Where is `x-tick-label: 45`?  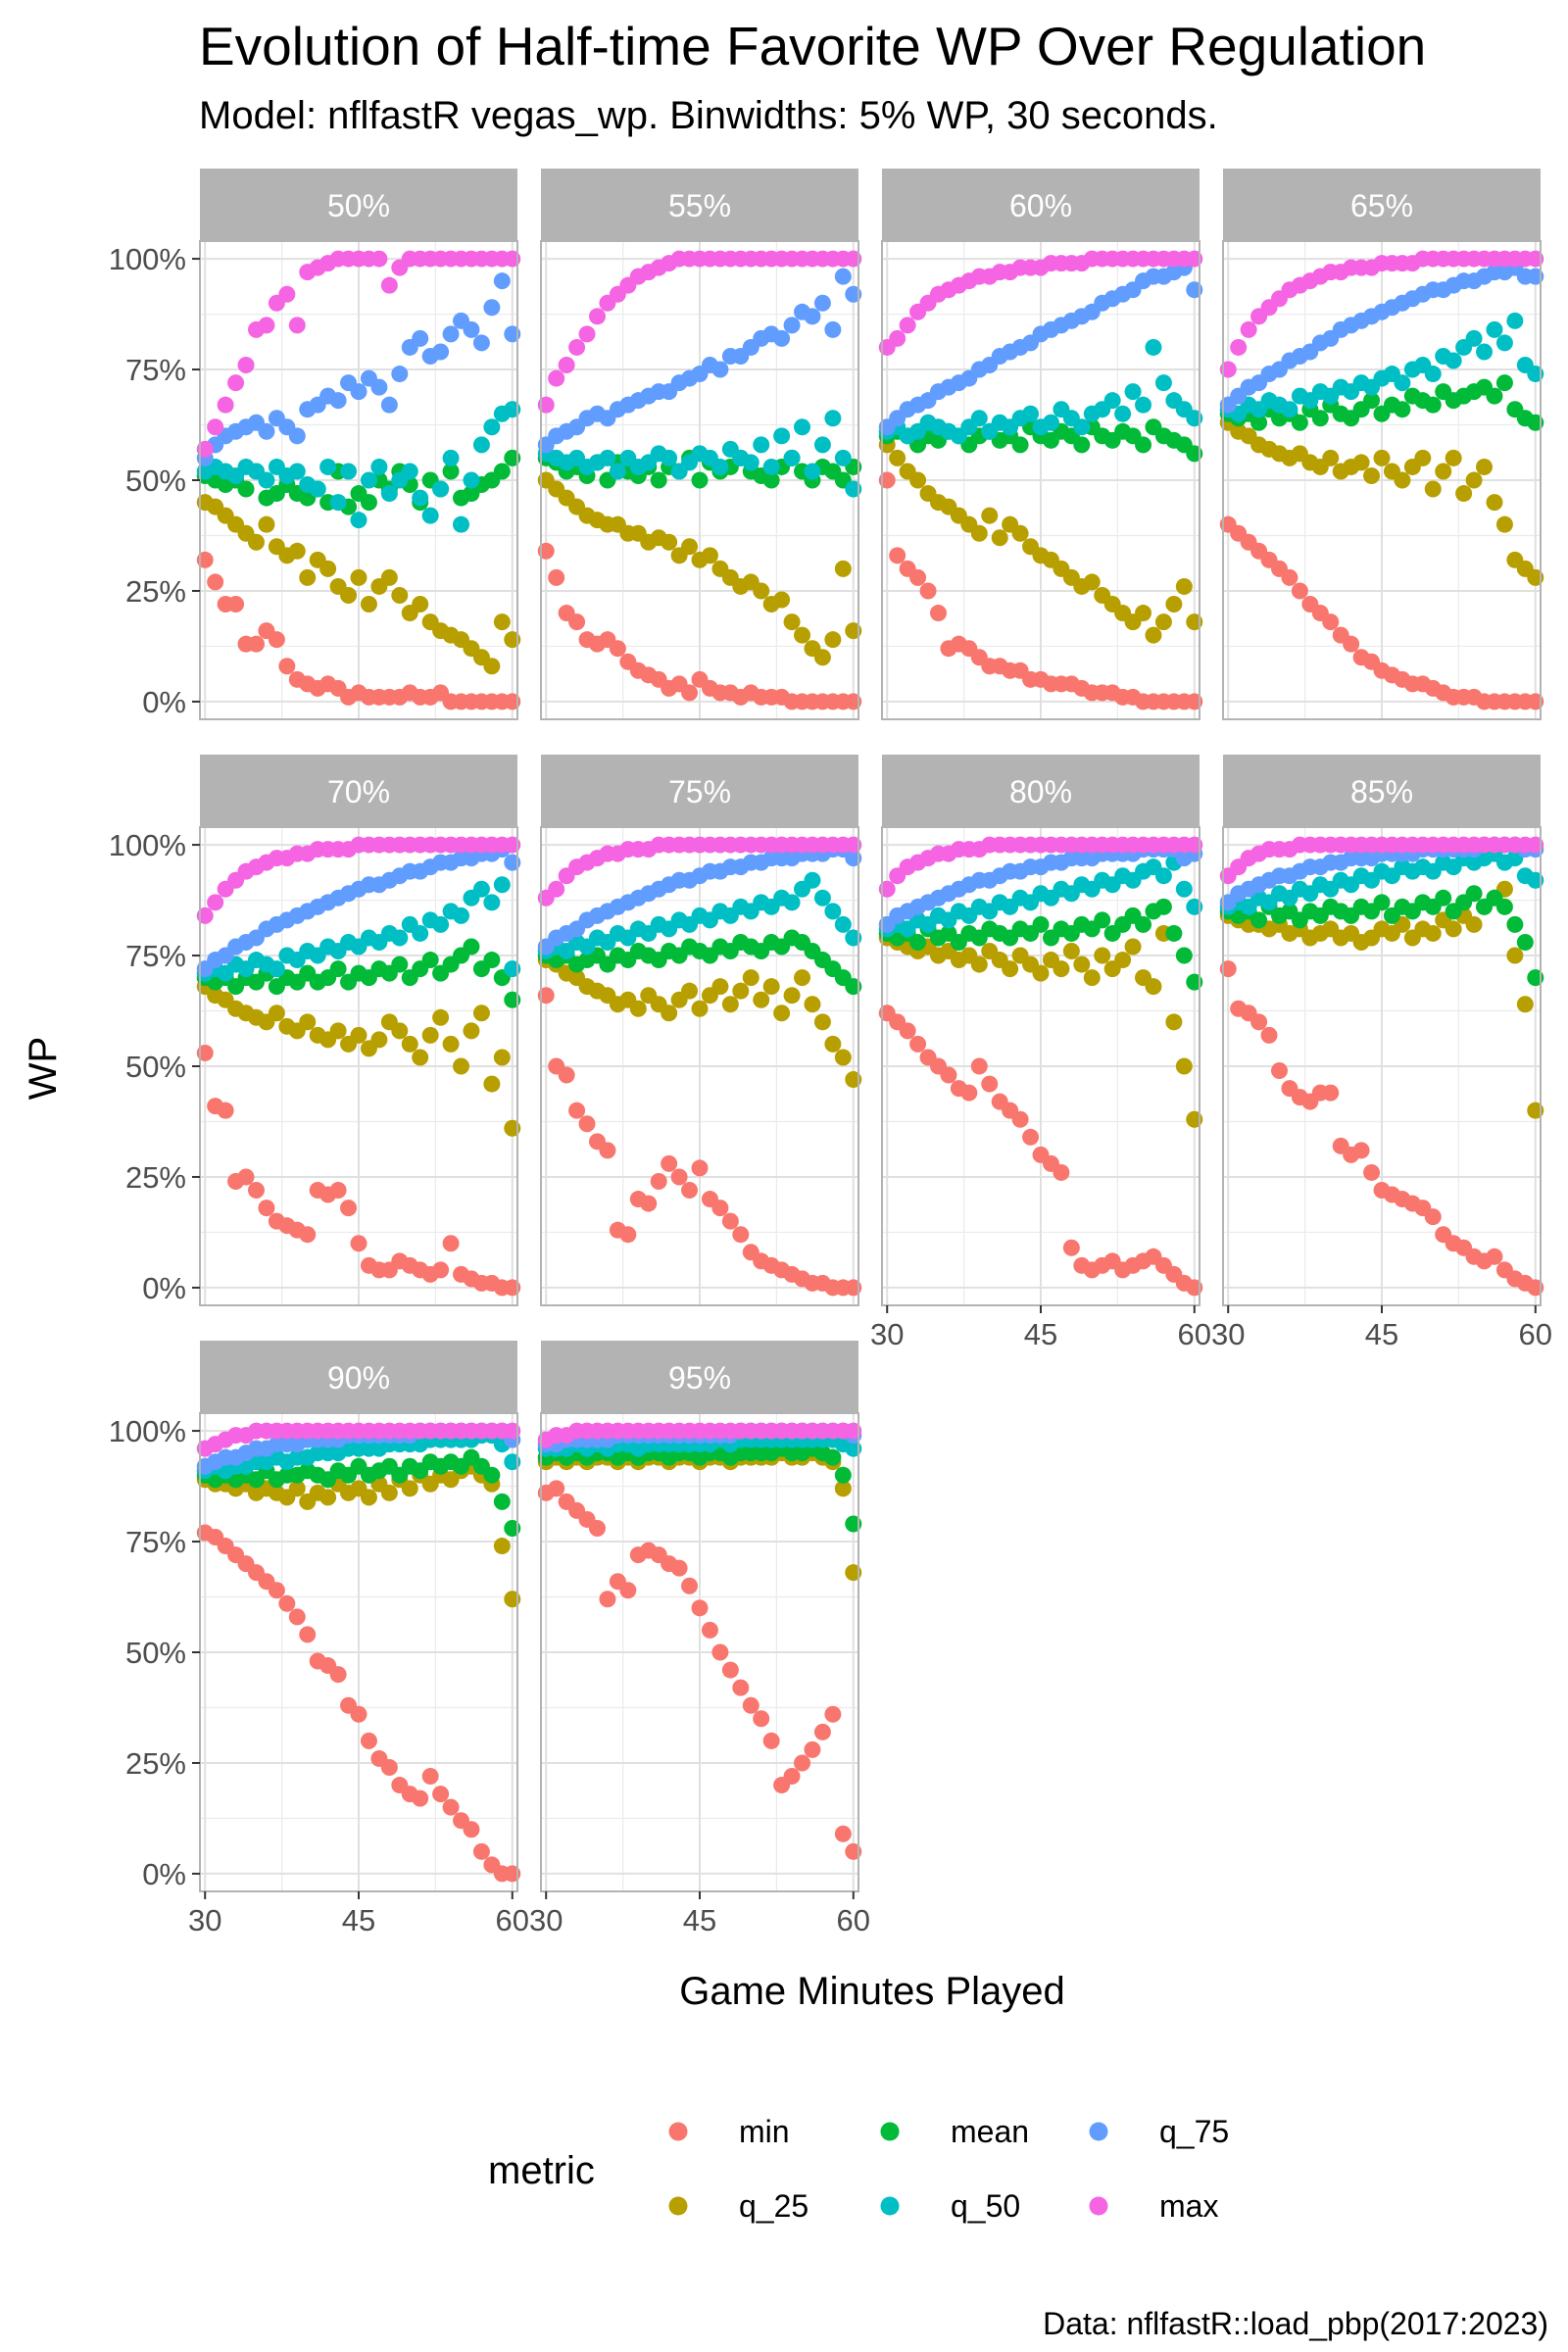 x-tick-label: 45 is located at coordinates (358, 1920).